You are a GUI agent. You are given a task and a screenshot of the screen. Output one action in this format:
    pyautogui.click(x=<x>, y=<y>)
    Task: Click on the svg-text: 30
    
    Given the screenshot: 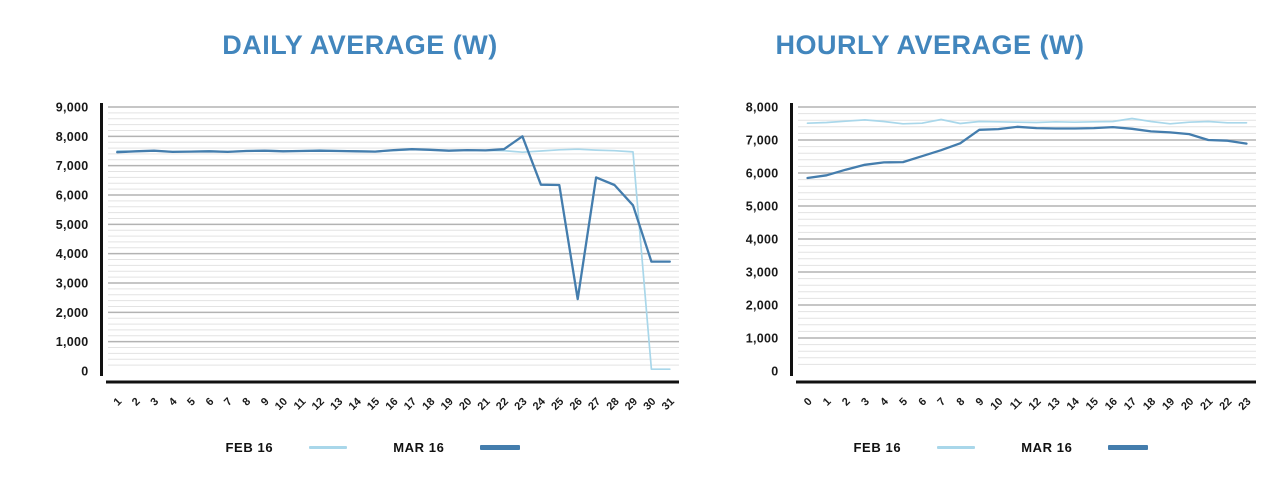 What is the action you would take?
    pyautogui.click(x=649, y=404)
    